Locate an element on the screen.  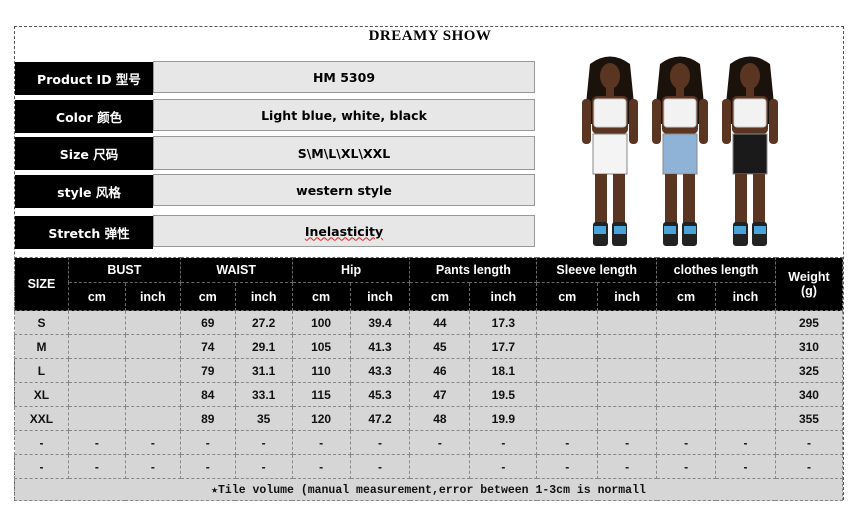
product-id-label: Product ID 型号 is located at coordinates (84, 78).